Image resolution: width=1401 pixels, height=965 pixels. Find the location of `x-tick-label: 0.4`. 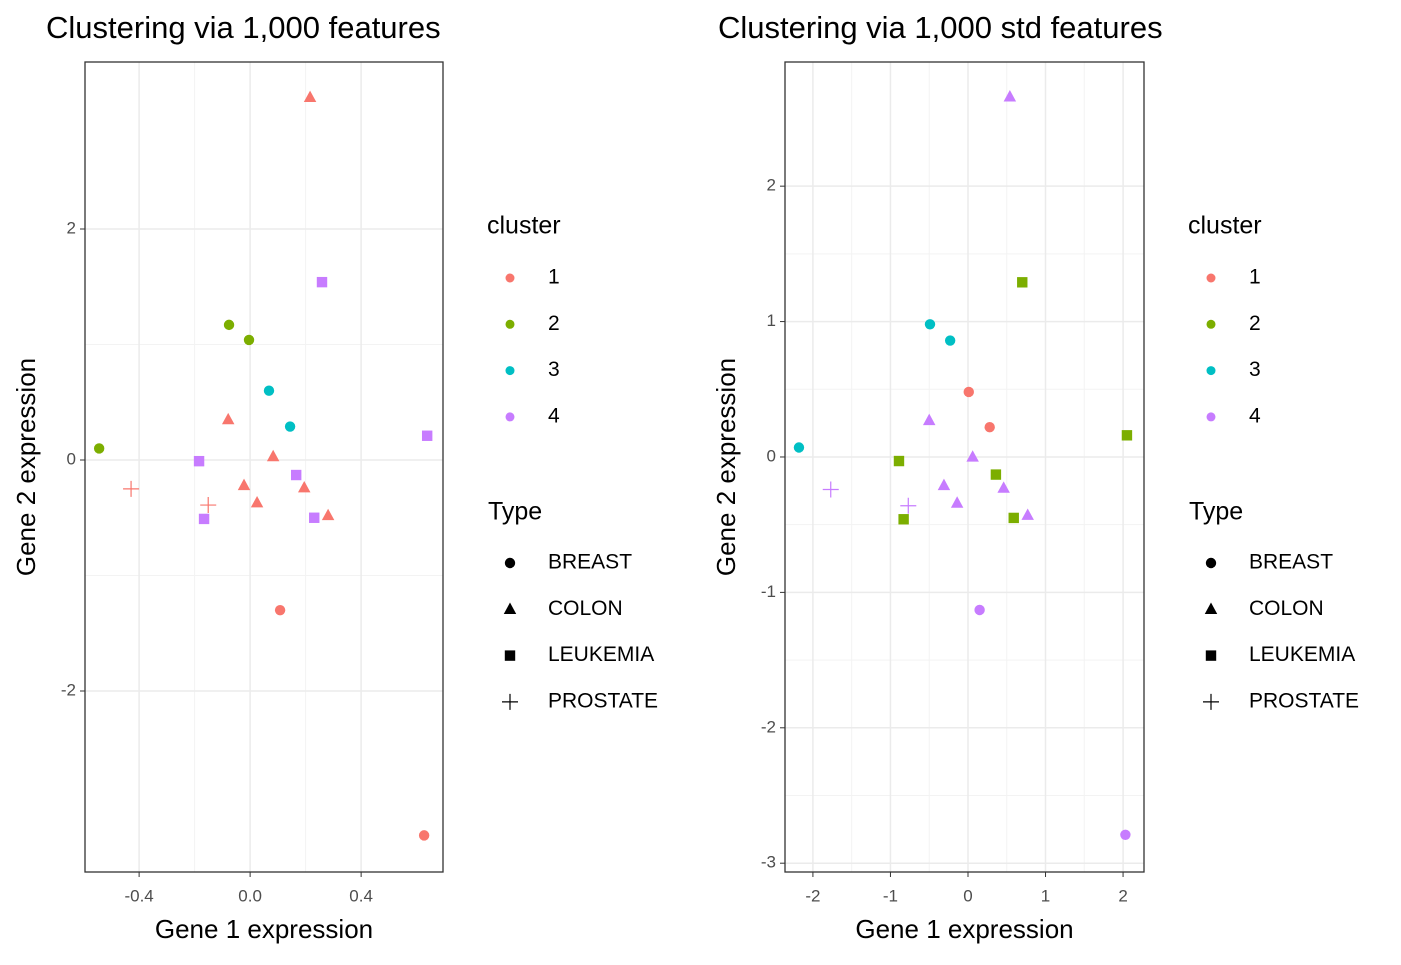

x-tick-label: 0.4 is located at coordinates (361, 895).